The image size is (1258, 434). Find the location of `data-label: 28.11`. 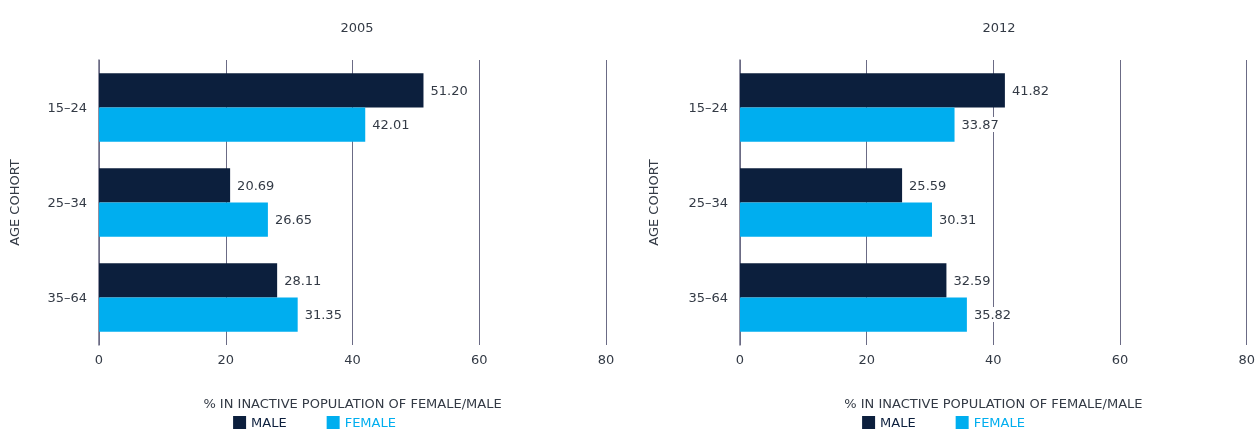

data-label: 28.11 is located at coordinates (303, 280).